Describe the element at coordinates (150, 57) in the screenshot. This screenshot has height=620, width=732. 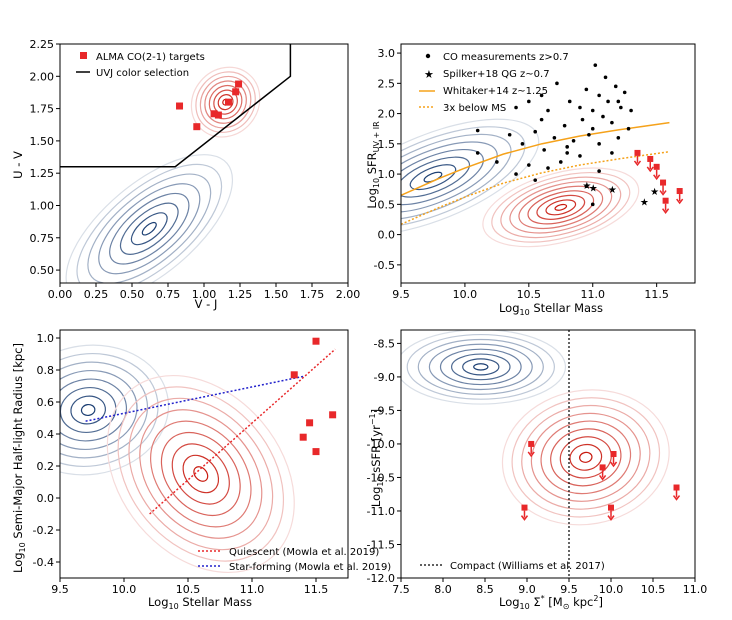
I see `legend-label-targets: ALMA CO(2-1) targets` at that location.